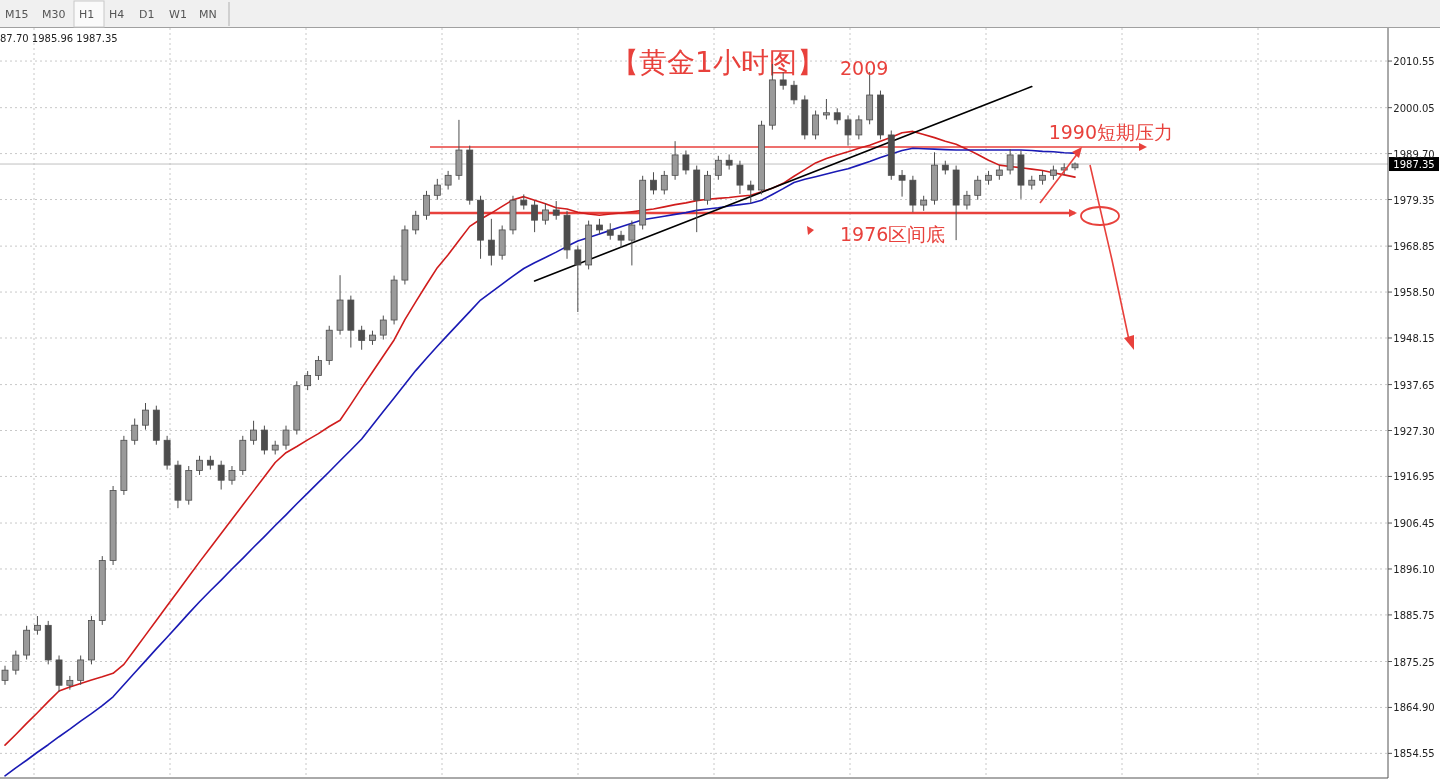 This screenshot has width=1440, height=781. I want to click on annotation: 2009, so click(864, 68).